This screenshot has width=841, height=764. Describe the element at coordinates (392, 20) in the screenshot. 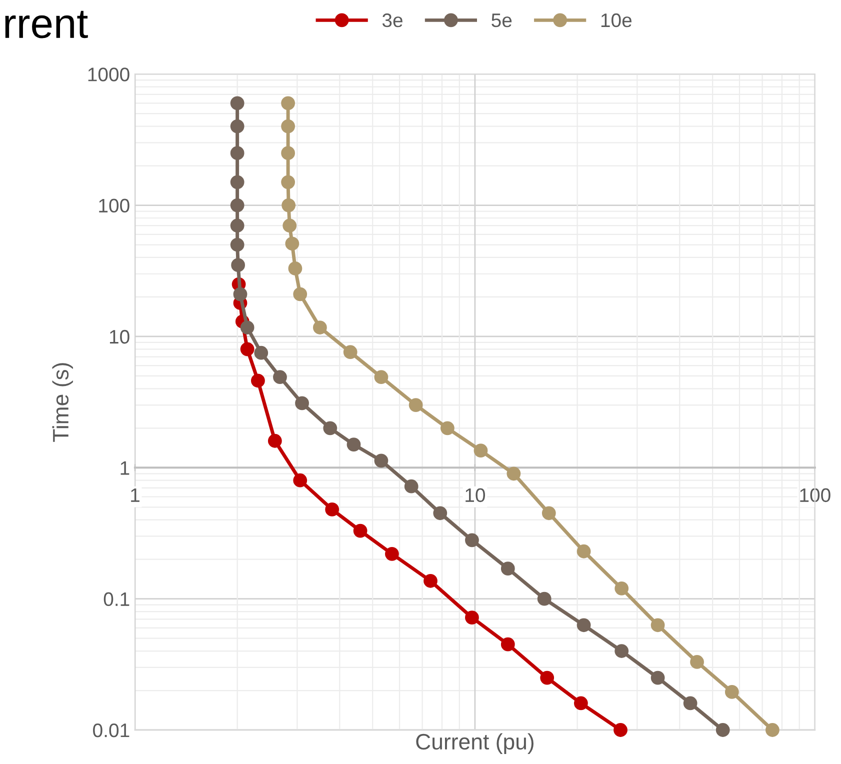

I see `legend-label: 3e` at that location.